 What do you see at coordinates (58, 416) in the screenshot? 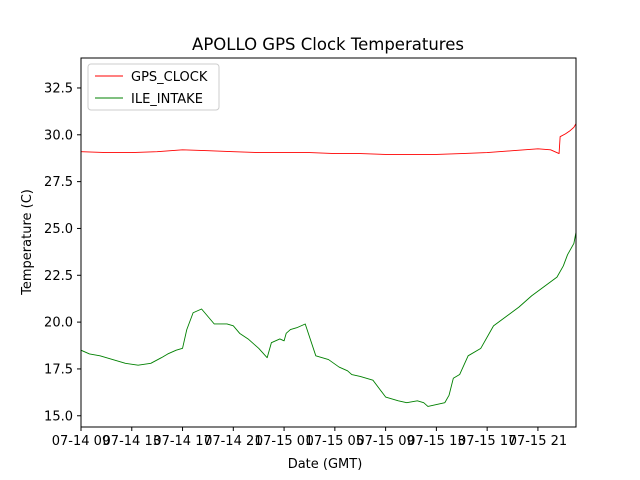
I see `y-tick-label: 15.0` at bounding box center [58, 416].